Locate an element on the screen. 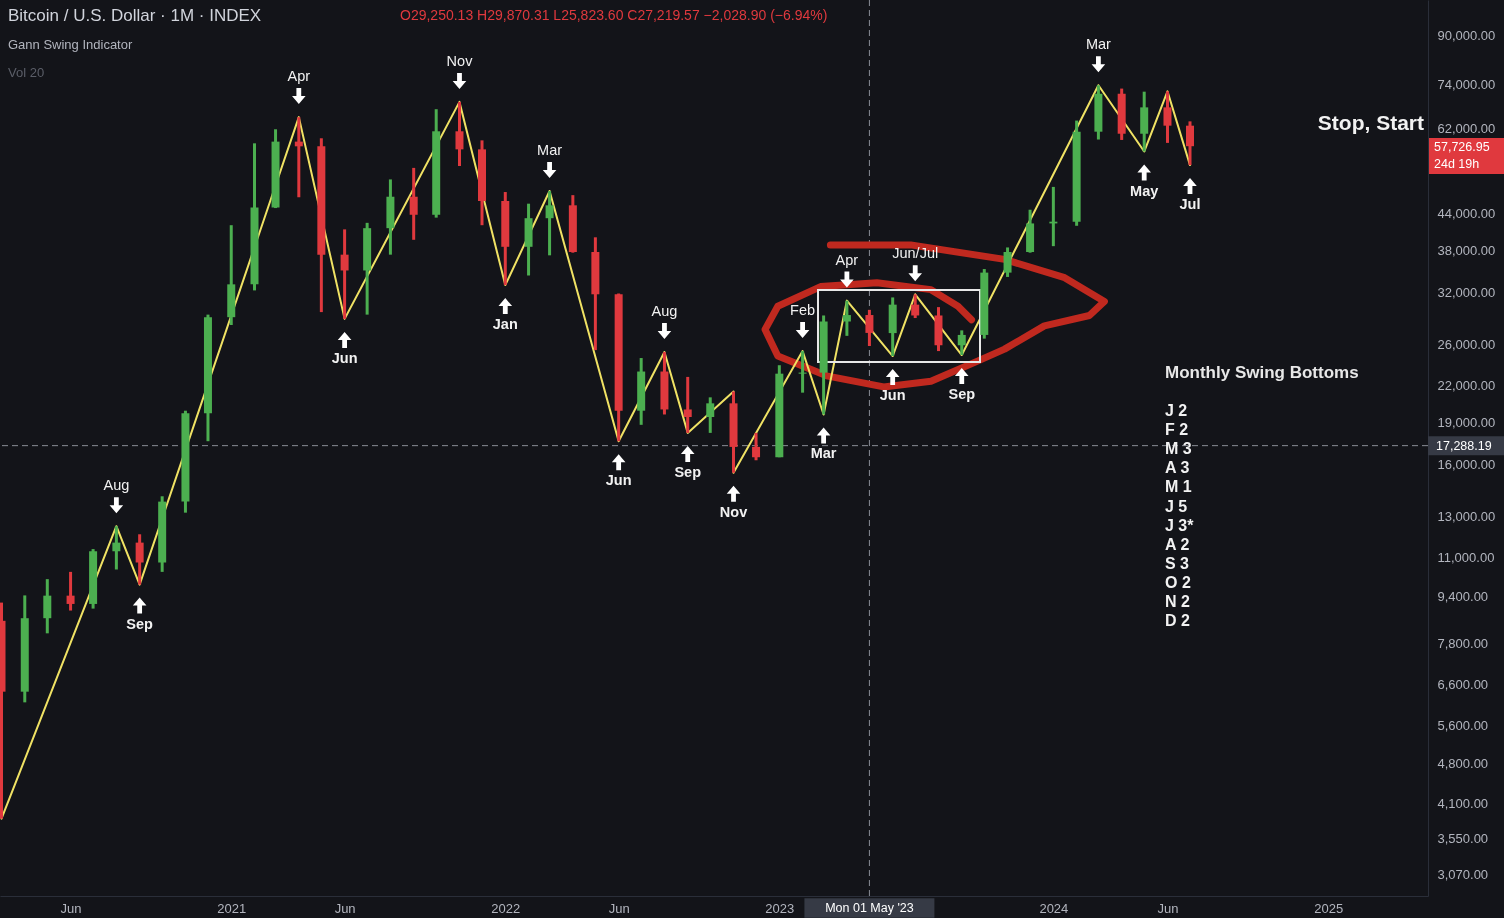 This screenshot has height=918, width=1504. text: 57,726.95 is located at coordinates (1462, 147).